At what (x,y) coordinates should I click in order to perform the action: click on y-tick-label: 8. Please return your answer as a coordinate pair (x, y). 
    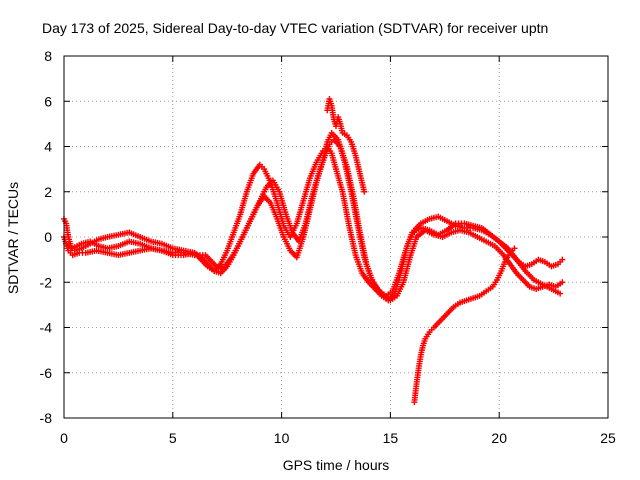
    Looking at the image, I should click on (48, 56).